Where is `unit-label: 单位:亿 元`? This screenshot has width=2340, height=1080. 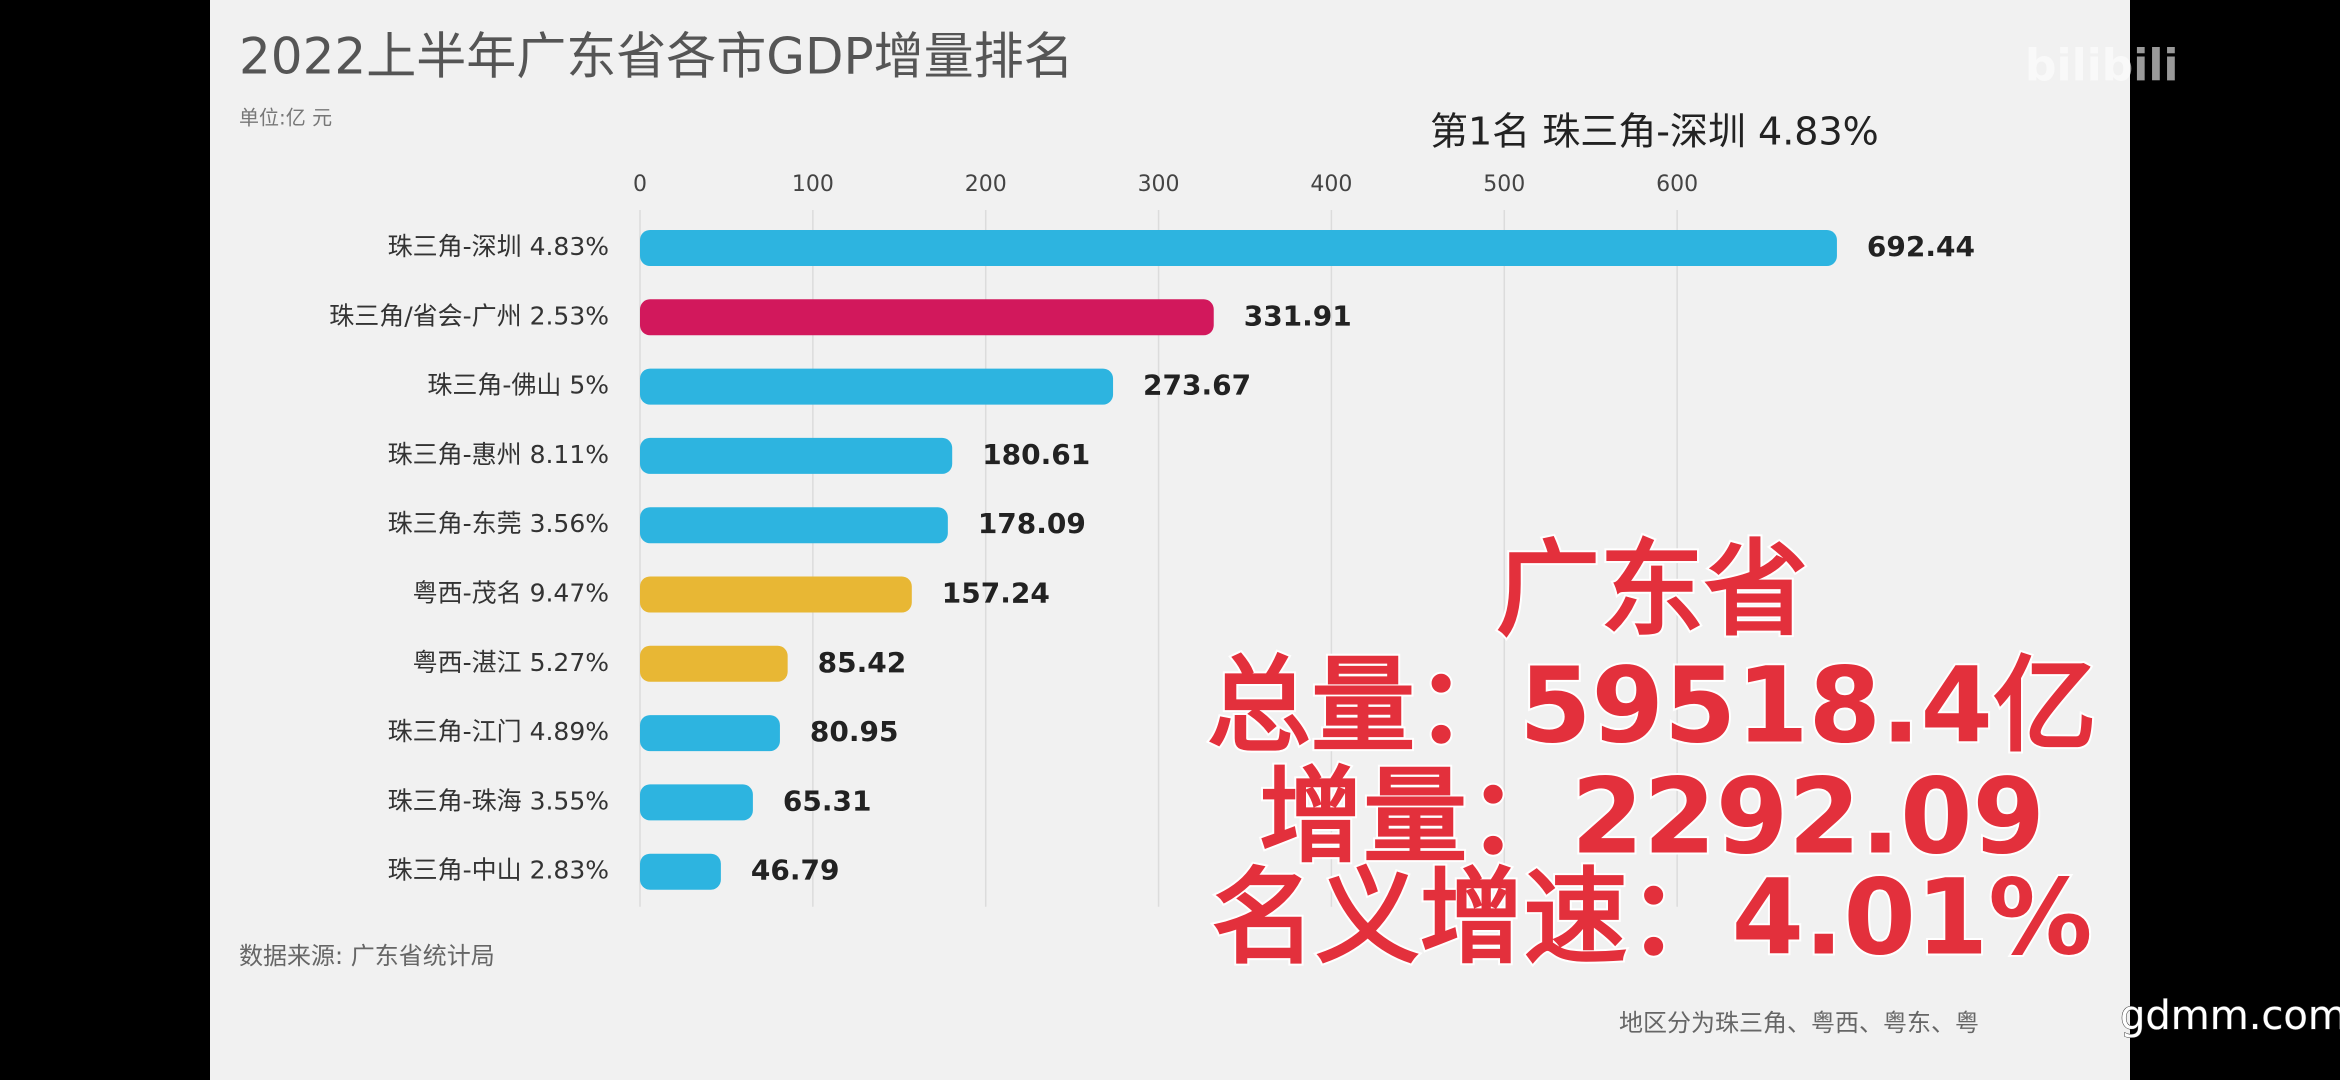
unit-label: 单位:亿 元 is located at coordinates (285, 118).